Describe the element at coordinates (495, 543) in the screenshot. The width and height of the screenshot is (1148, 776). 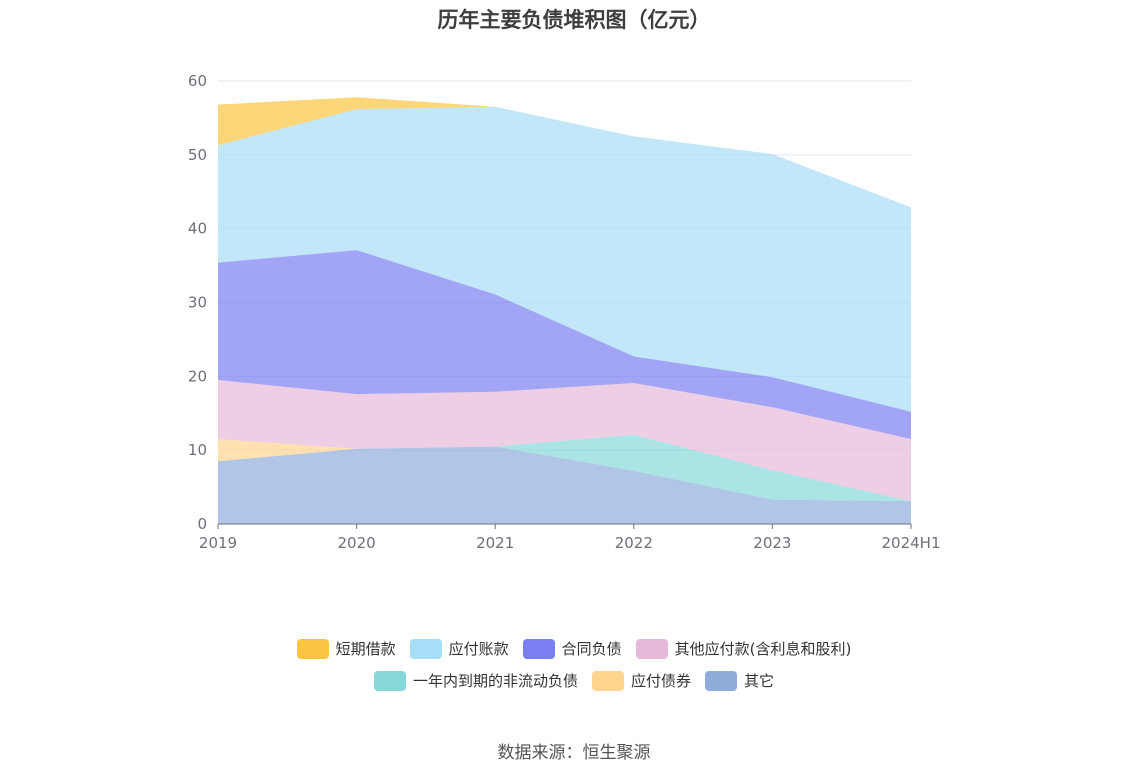
I see `x-tick-label: 2021` at that location.